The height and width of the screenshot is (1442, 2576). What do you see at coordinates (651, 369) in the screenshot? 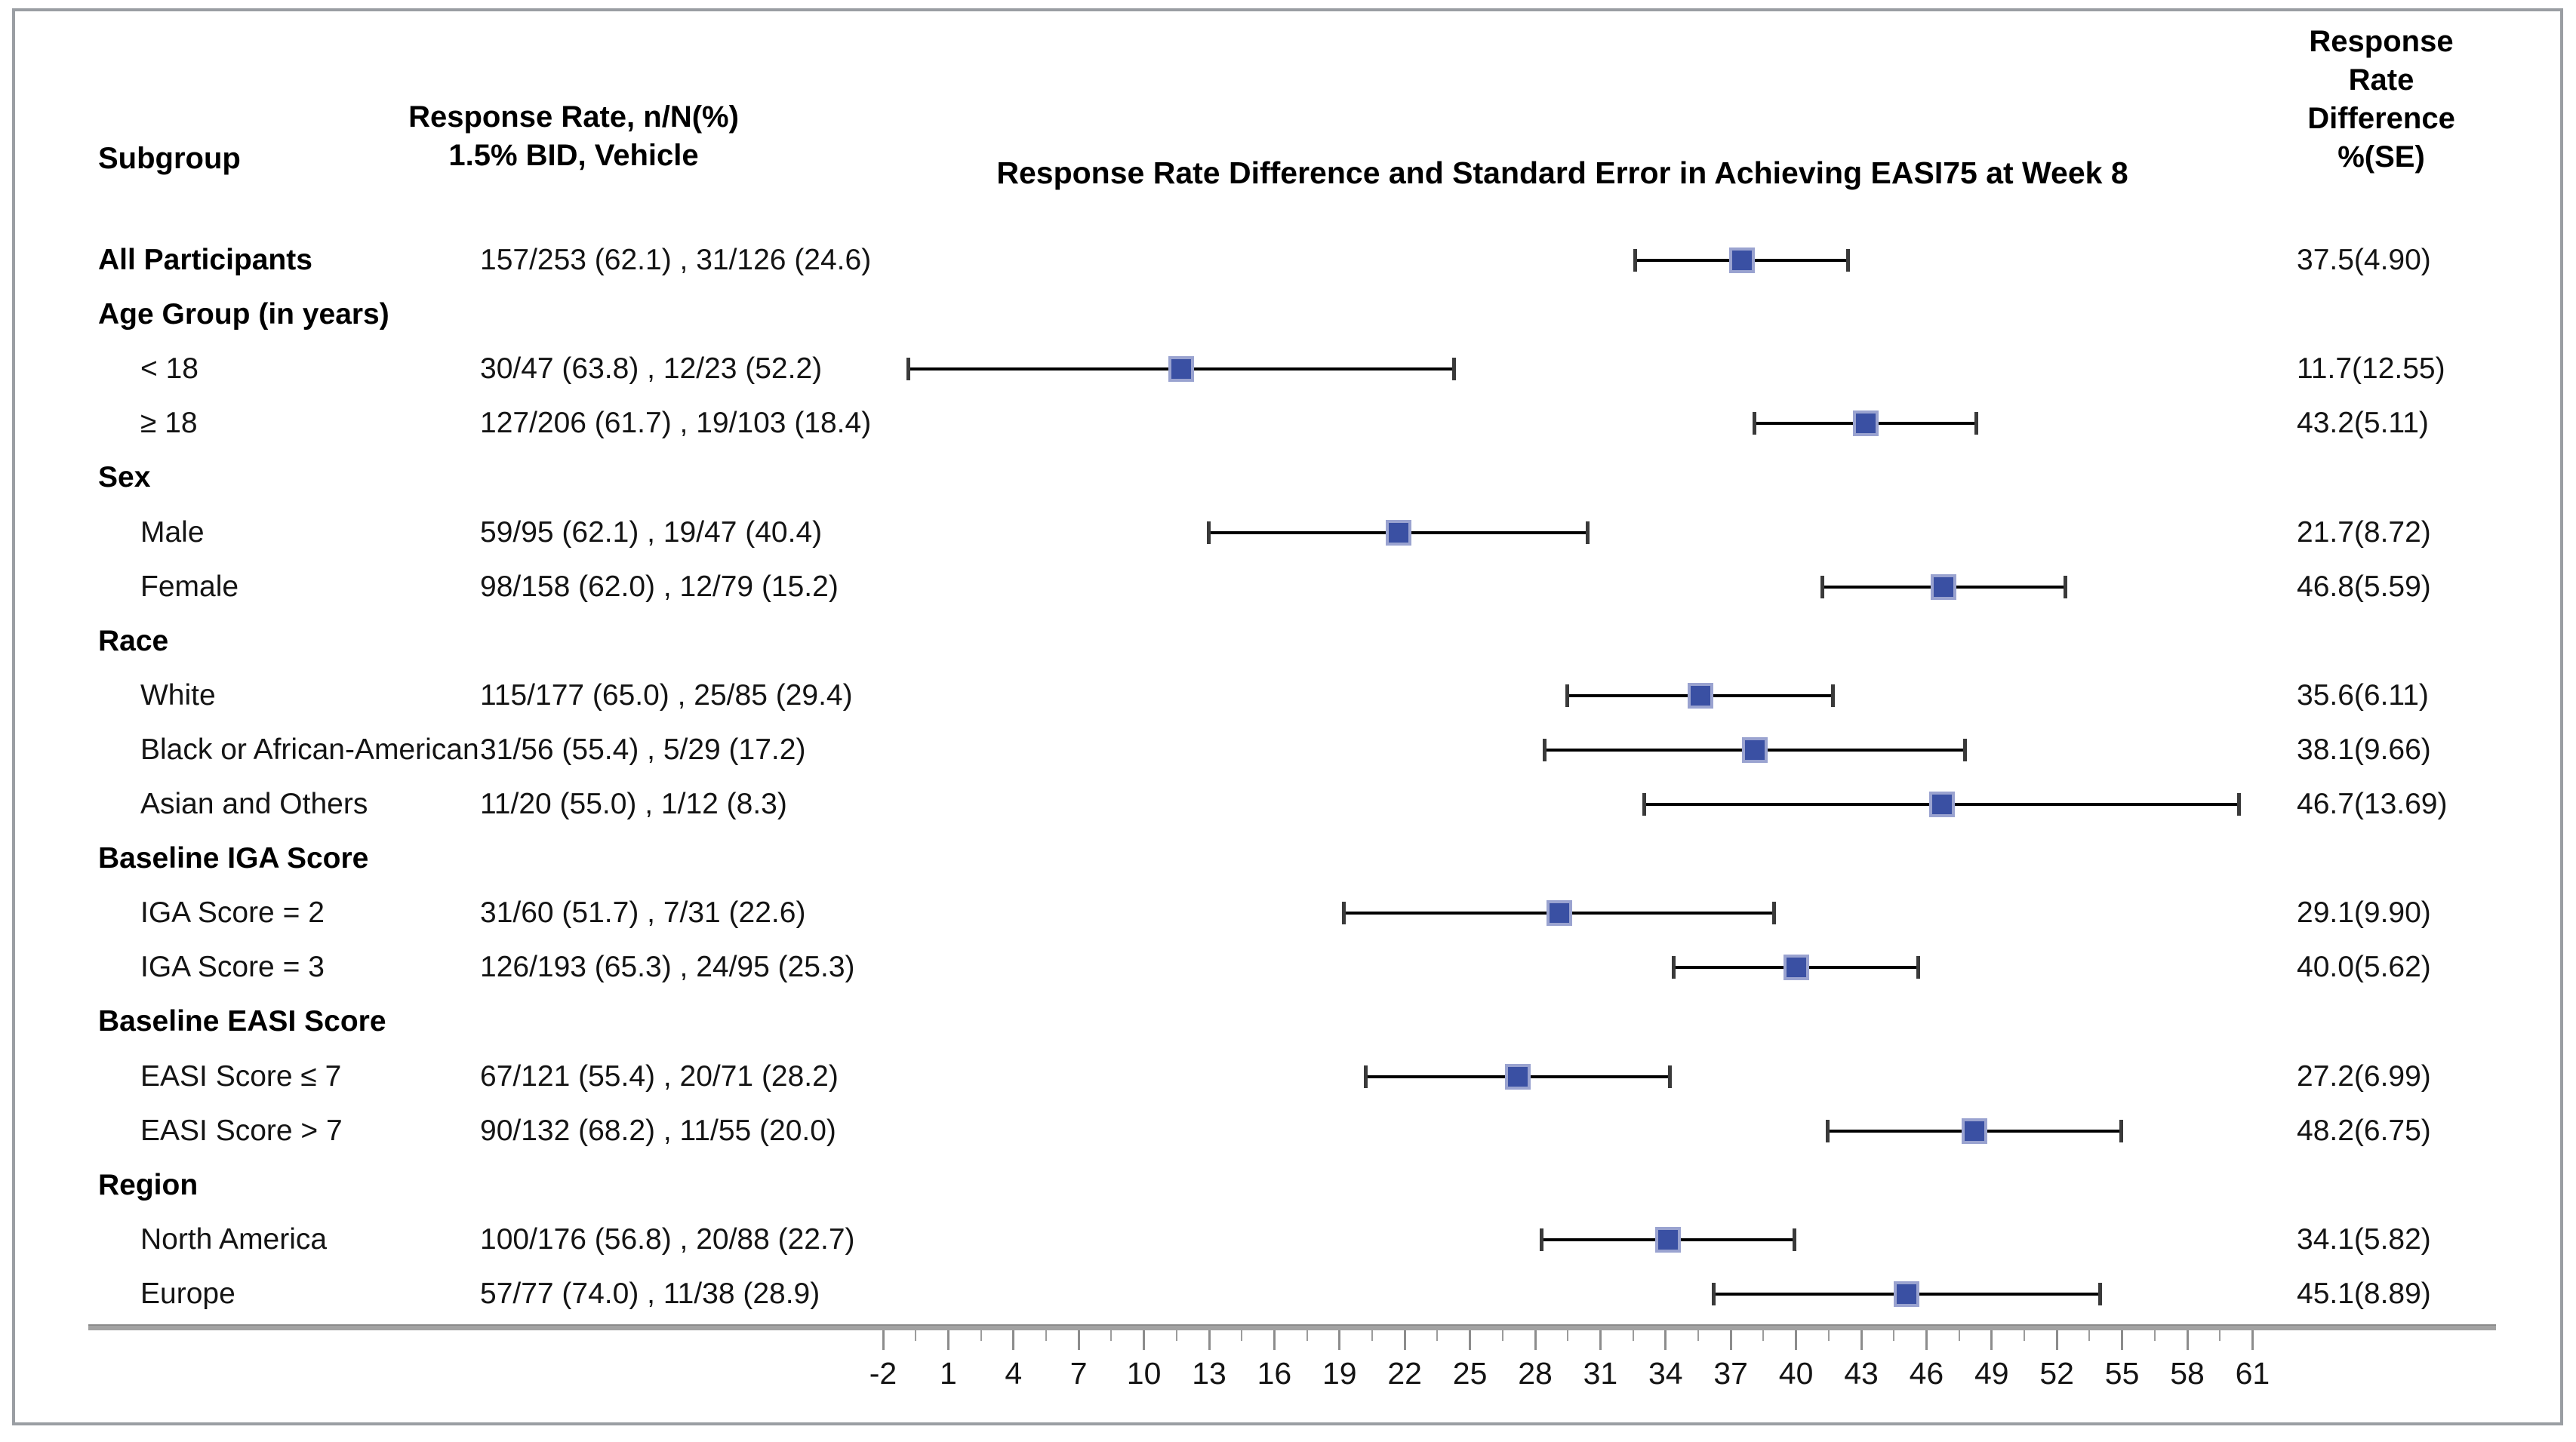
I see `rate-value: 30/47 (63.8) , 12/23 (52.2)` at bounding box center [651, 369].